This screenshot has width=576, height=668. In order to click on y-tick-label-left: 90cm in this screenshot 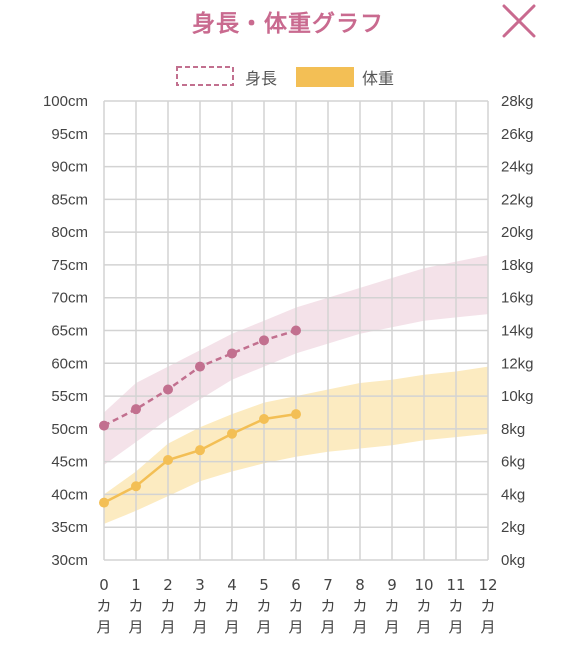, I will do `click(69, 167)`.